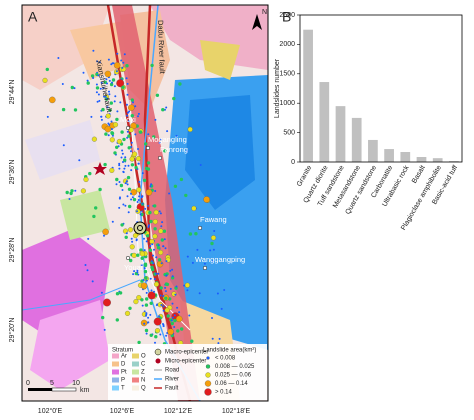 Image resolution: width=474 pixels, height=420 pixels. Describe the element at coordinates (123, 365) in the screenshot. I see `stratum-label: D` at that location.